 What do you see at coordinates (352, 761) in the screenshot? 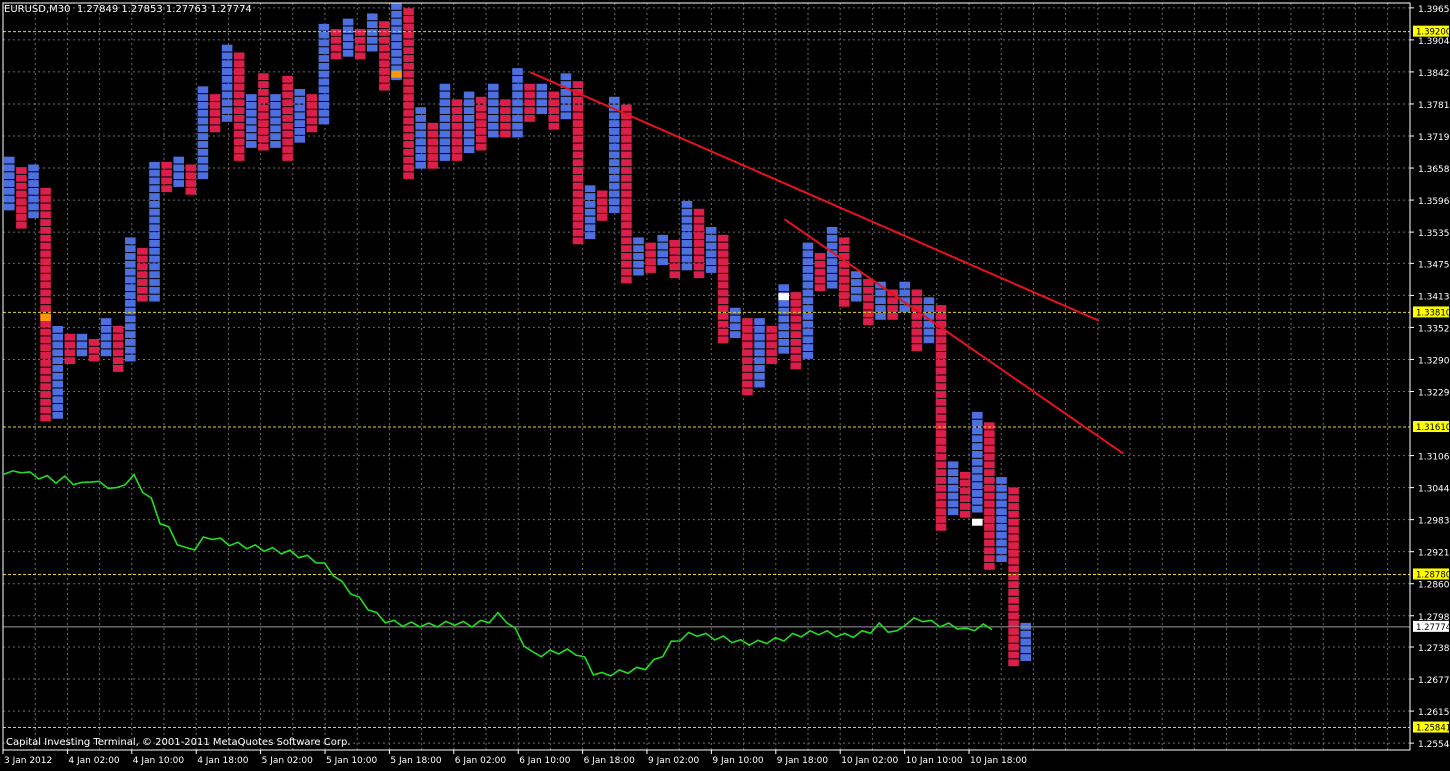
I see `x-tick-label: 5 Jan 10:00` at bounding box center [352, 761].